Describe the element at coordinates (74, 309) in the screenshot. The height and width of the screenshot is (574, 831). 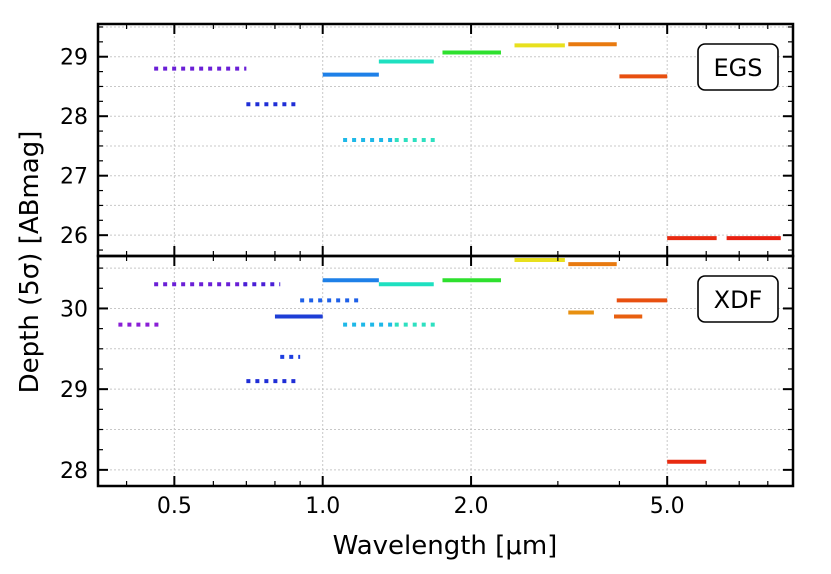
I see `y-tick-label: 30` at that location.